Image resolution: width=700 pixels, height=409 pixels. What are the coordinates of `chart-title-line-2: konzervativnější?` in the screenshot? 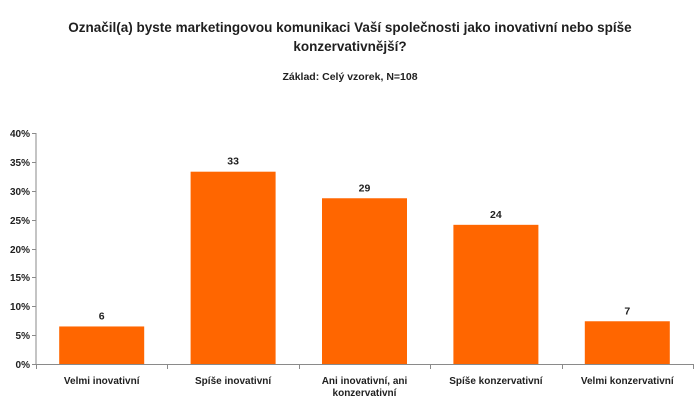 It's located at (350, 46).